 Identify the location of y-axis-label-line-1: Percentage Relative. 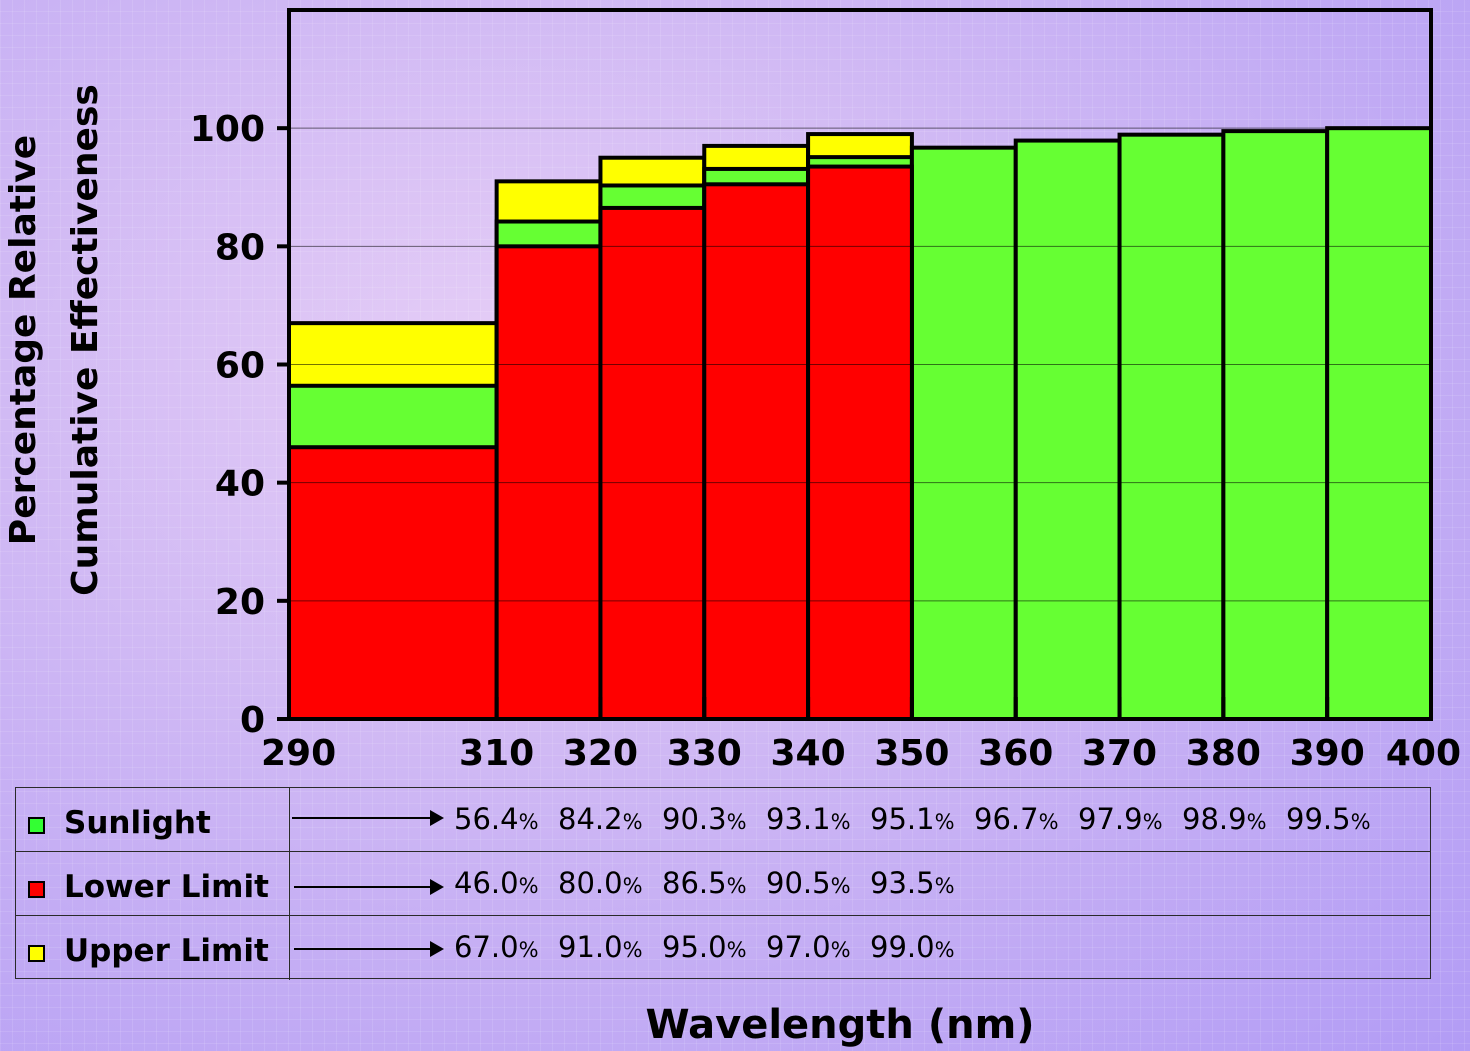
(23, 340).